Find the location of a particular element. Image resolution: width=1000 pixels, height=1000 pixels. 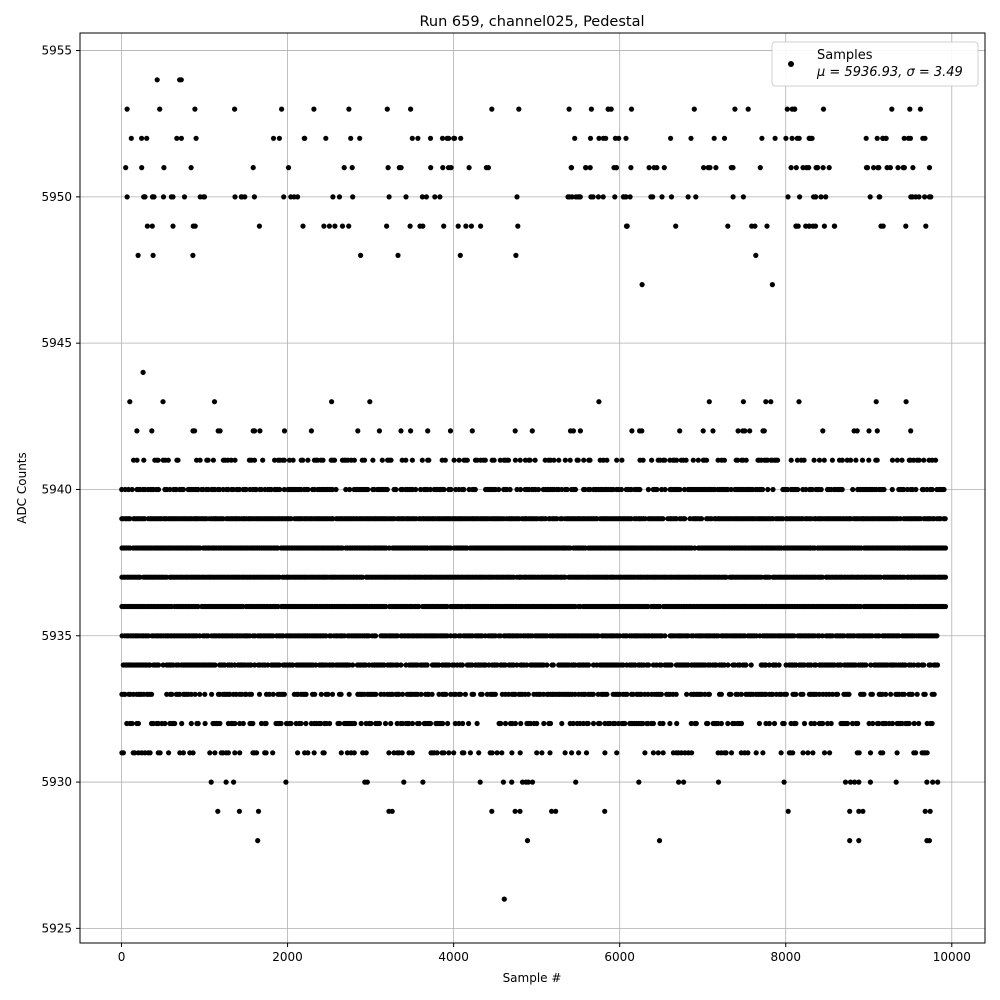

y-axis-ticks: 5925 5930 5935 5940 5945 5950 5955 is located at coordinates (60, 489).